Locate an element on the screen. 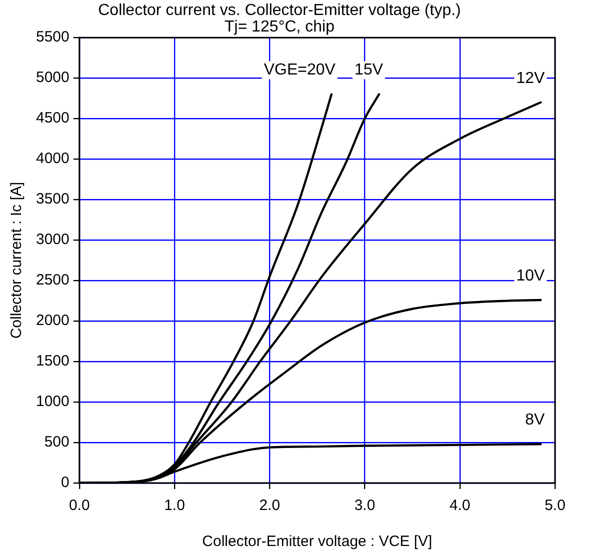 This screenshot has height=559, width=595. y-tick-label: 2000 is located at coordinates (53, 321).